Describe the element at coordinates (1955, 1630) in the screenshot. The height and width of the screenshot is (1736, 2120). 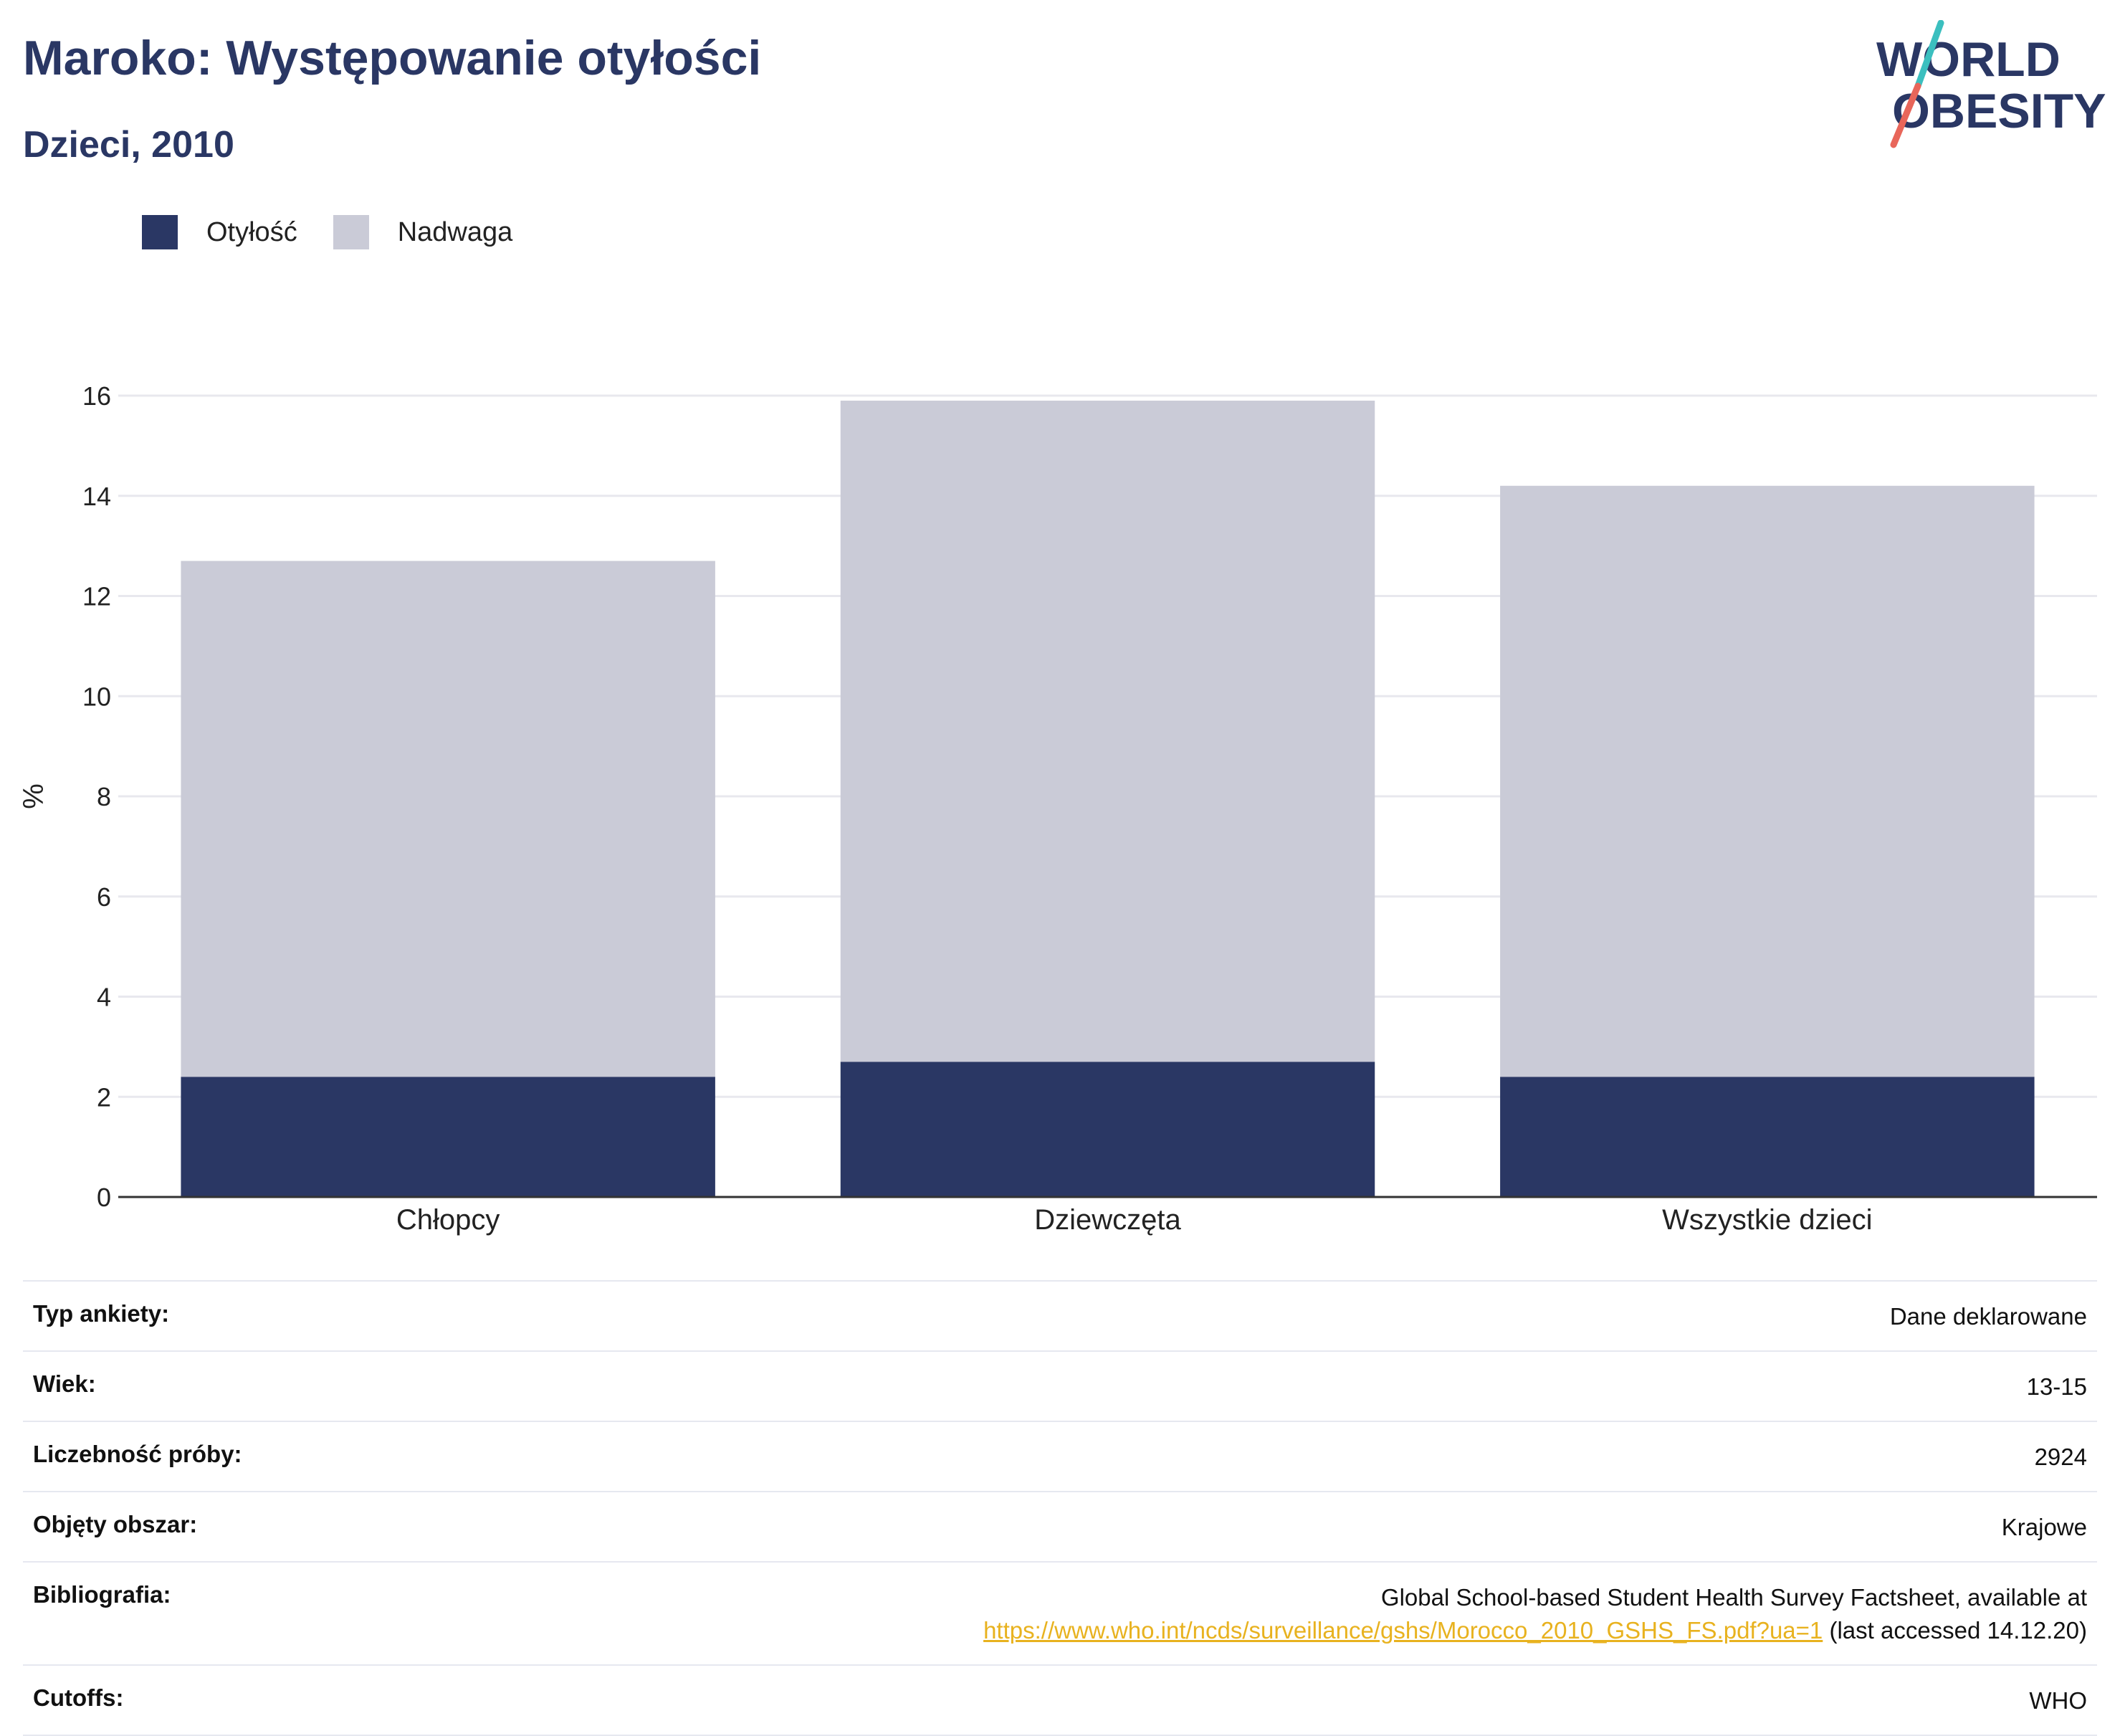
I see `info-value-suffix: (last accessed 14.12.20)` at that location.